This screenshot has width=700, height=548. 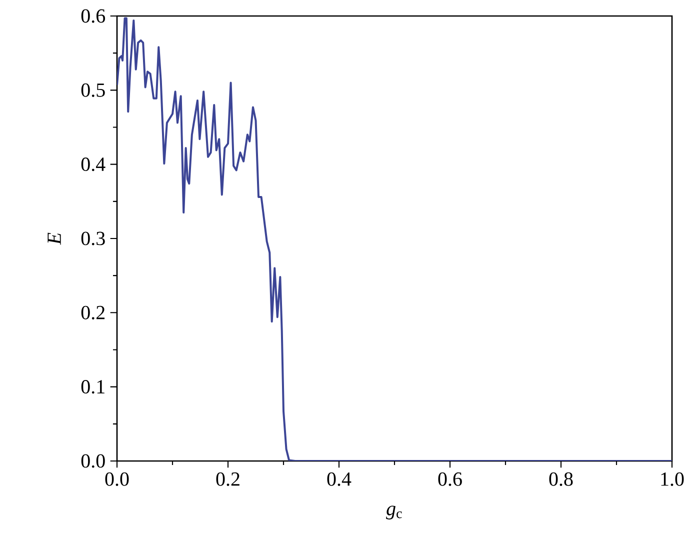 I want to click on x-axis-title: g$_{c}$, so click(x=394, y=513).